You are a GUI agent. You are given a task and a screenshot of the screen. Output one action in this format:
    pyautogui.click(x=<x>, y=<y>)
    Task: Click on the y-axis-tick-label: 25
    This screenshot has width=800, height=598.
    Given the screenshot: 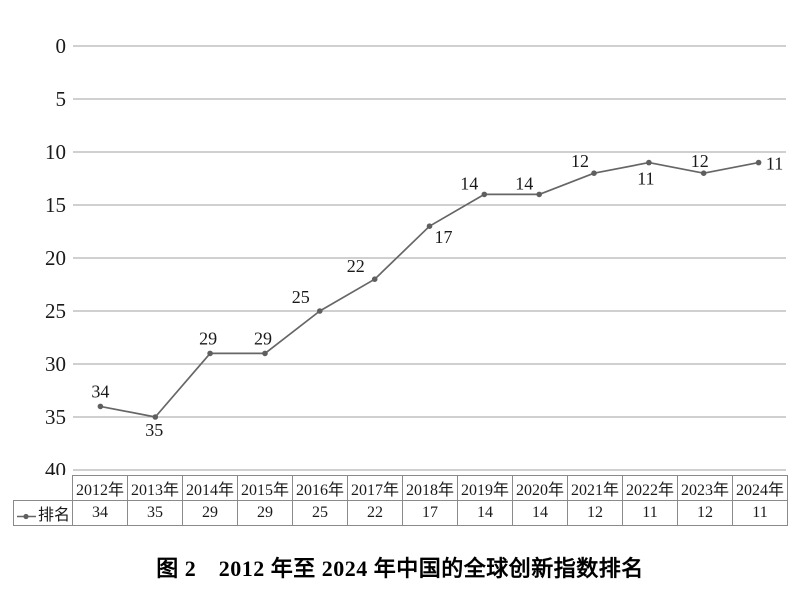 What is the action you would take?
    pyautogui.click(x=55, y=311)
    